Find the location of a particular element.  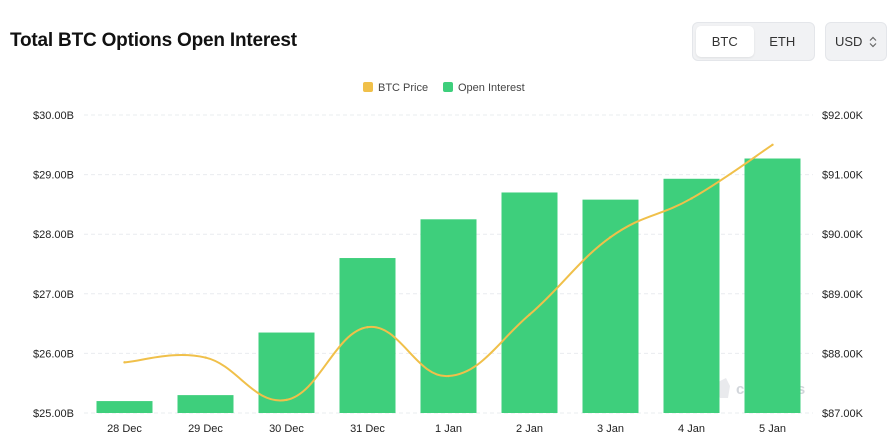

legend-item-open-interest: Open Interest is located at coordinates (484, 88).